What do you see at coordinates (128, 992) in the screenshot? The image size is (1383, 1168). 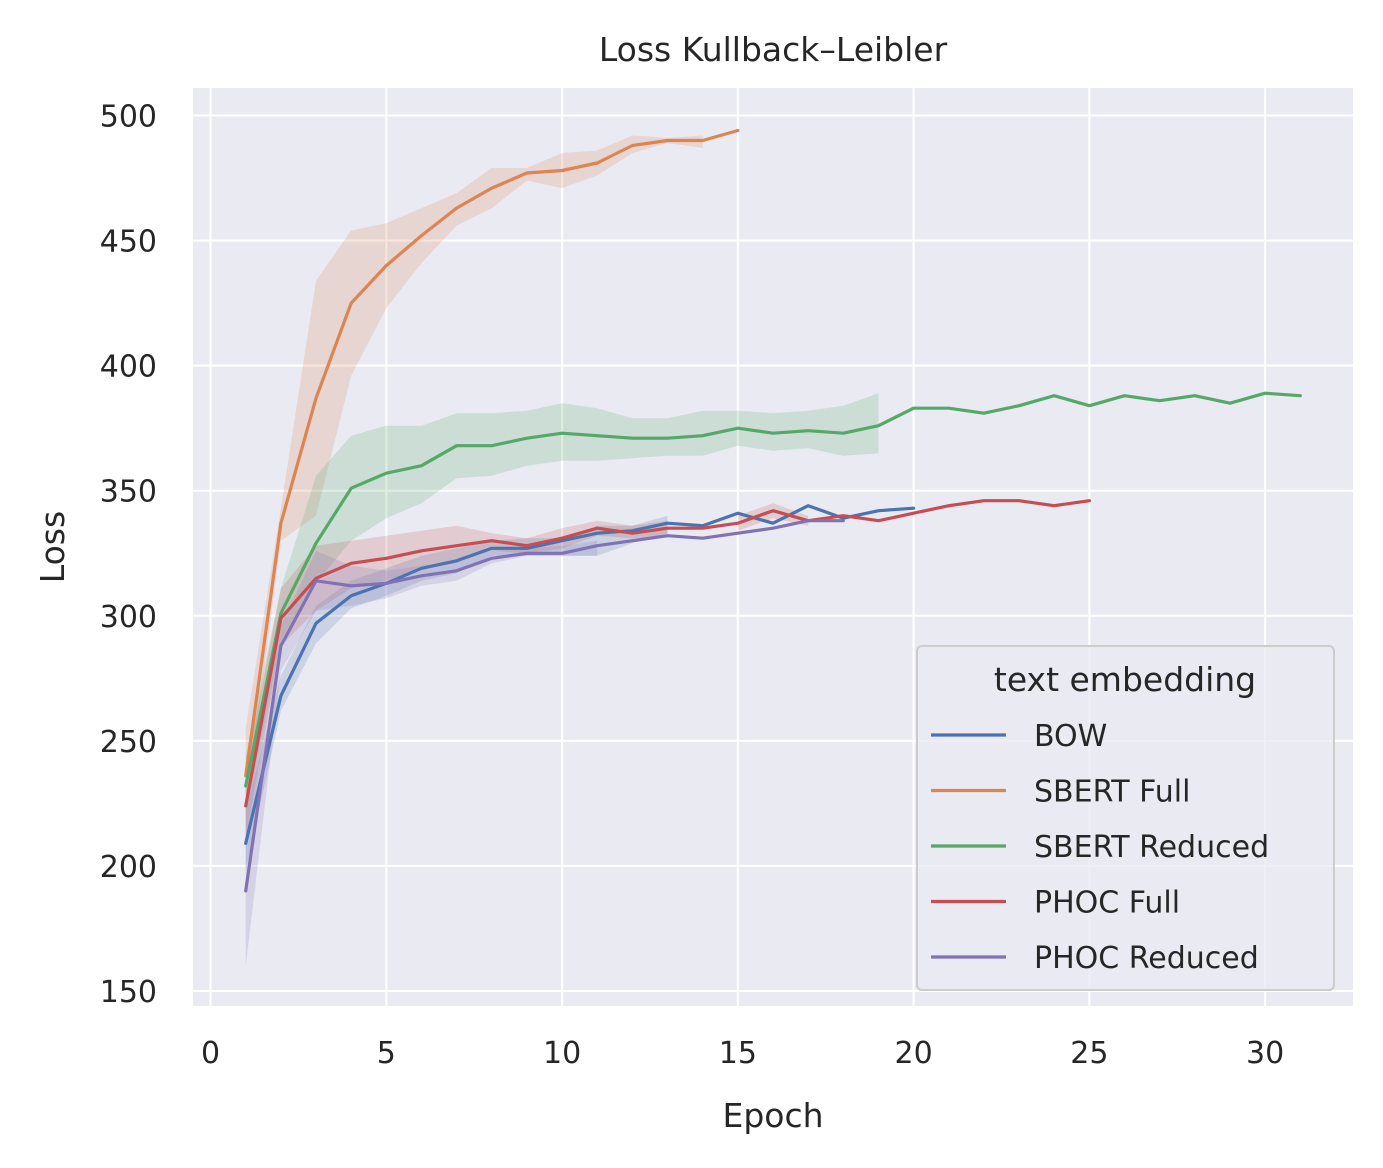 I see `y-tick-label: 150` at bounding box center [128, 992].